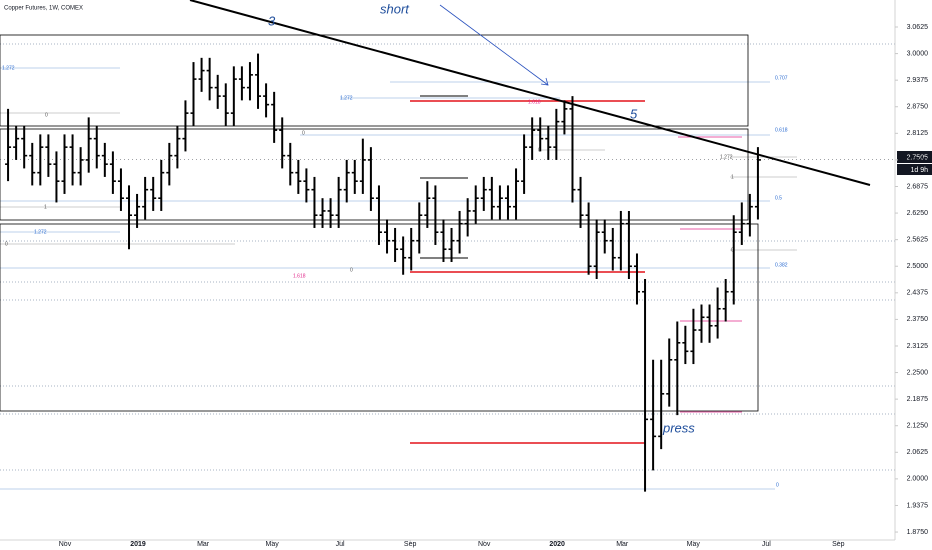 The width and height of the screenshot is (932, 550). Describe the element at coordinates (918, 186) in the screenshot. I see `y-tick-label: 2.6875` at that location.